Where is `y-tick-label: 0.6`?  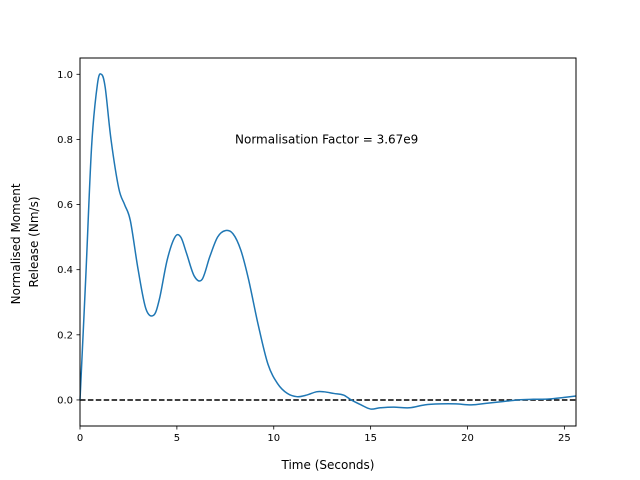 y-tick-label: 0.6 is located at coordinates (65, 205).